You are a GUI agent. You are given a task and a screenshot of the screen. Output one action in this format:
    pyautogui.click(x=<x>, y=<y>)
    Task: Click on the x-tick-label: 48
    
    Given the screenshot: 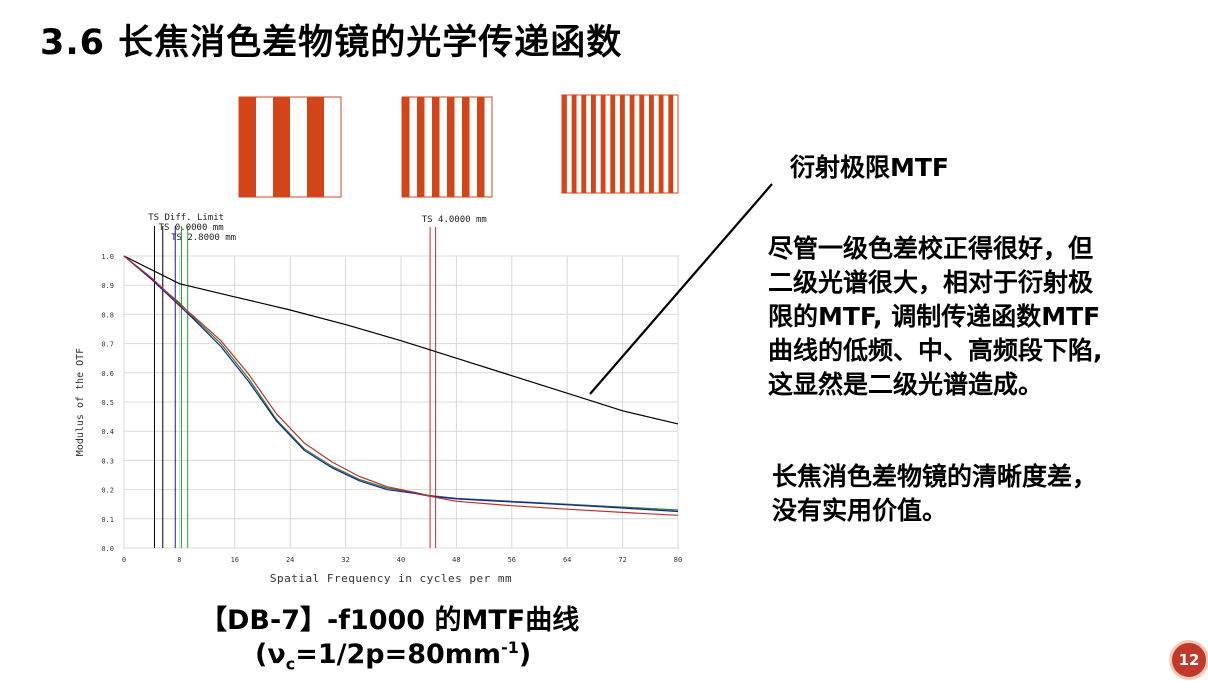 What is the action you would take?
    pyautogui.click(x=456, y=560)
    